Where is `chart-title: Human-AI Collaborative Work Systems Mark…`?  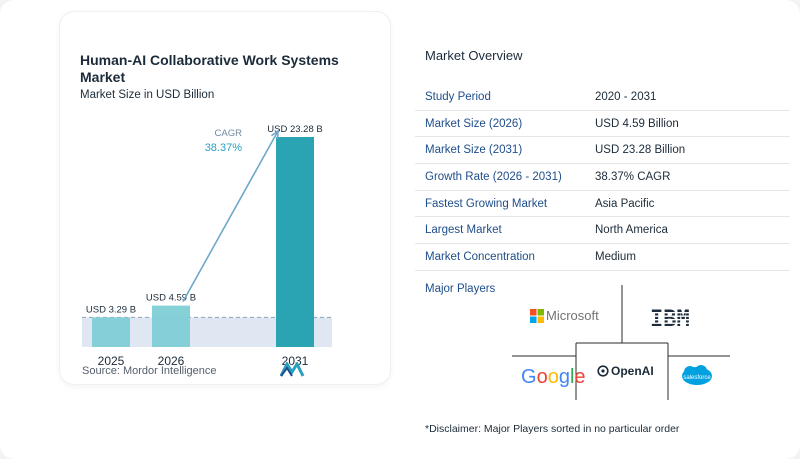
chart-title: Human-AI Collaborative Work Systems Mark… is located at coordinates (209, 68).